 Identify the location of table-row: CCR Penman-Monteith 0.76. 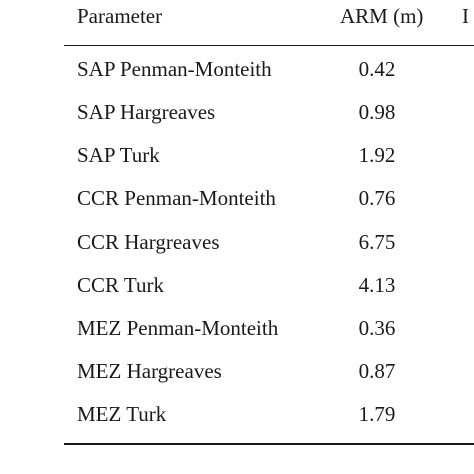
(237, 207).